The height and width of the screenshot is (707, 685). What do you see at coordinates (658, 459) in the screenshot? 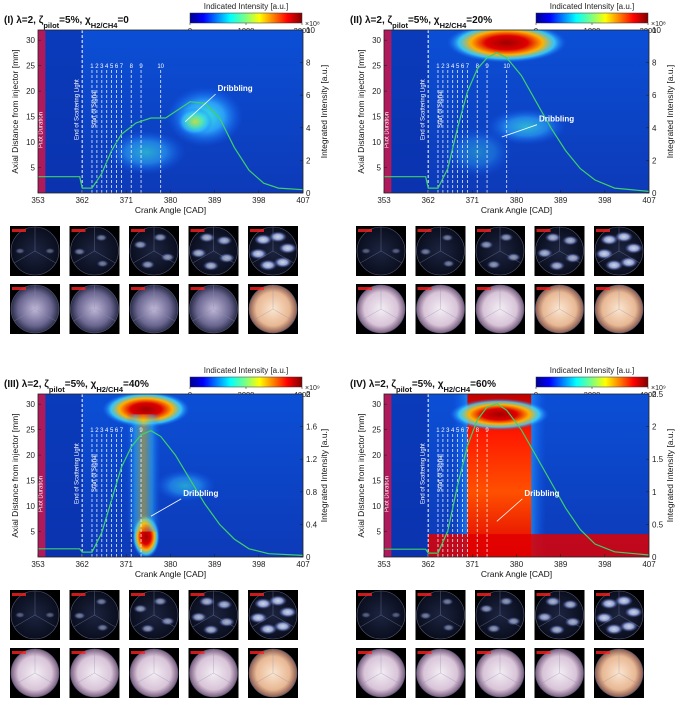
I see `right-tick-label: 1.5` at bounding box center [658, 459].